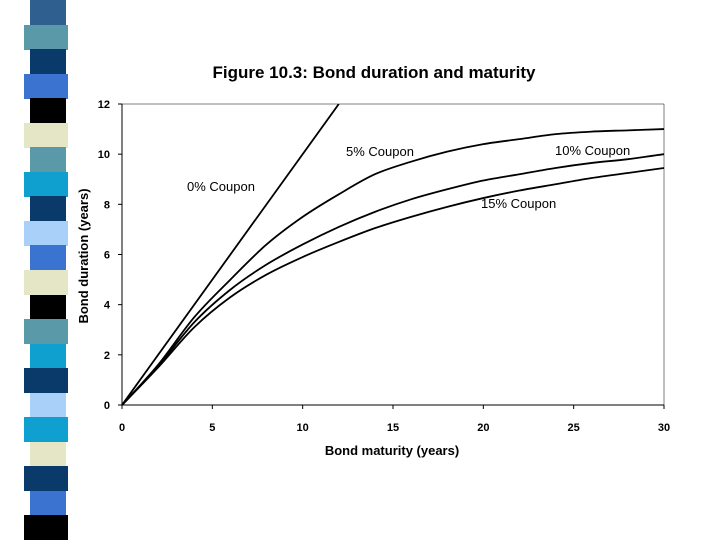 Image resolution: width=720 pixels, height=540 pixels. Describe the element at coordinates (107, 306) in the screenshot. I see `y-tick-label: 4` at that location.